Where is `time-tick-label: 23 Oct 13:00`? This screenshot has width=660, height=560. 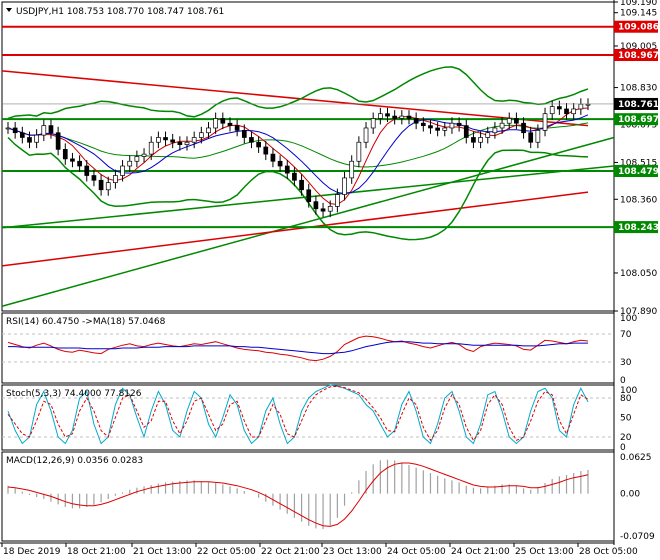
time-tick-label: 23 Oct 13:00 is located at coordinates (352, 552).